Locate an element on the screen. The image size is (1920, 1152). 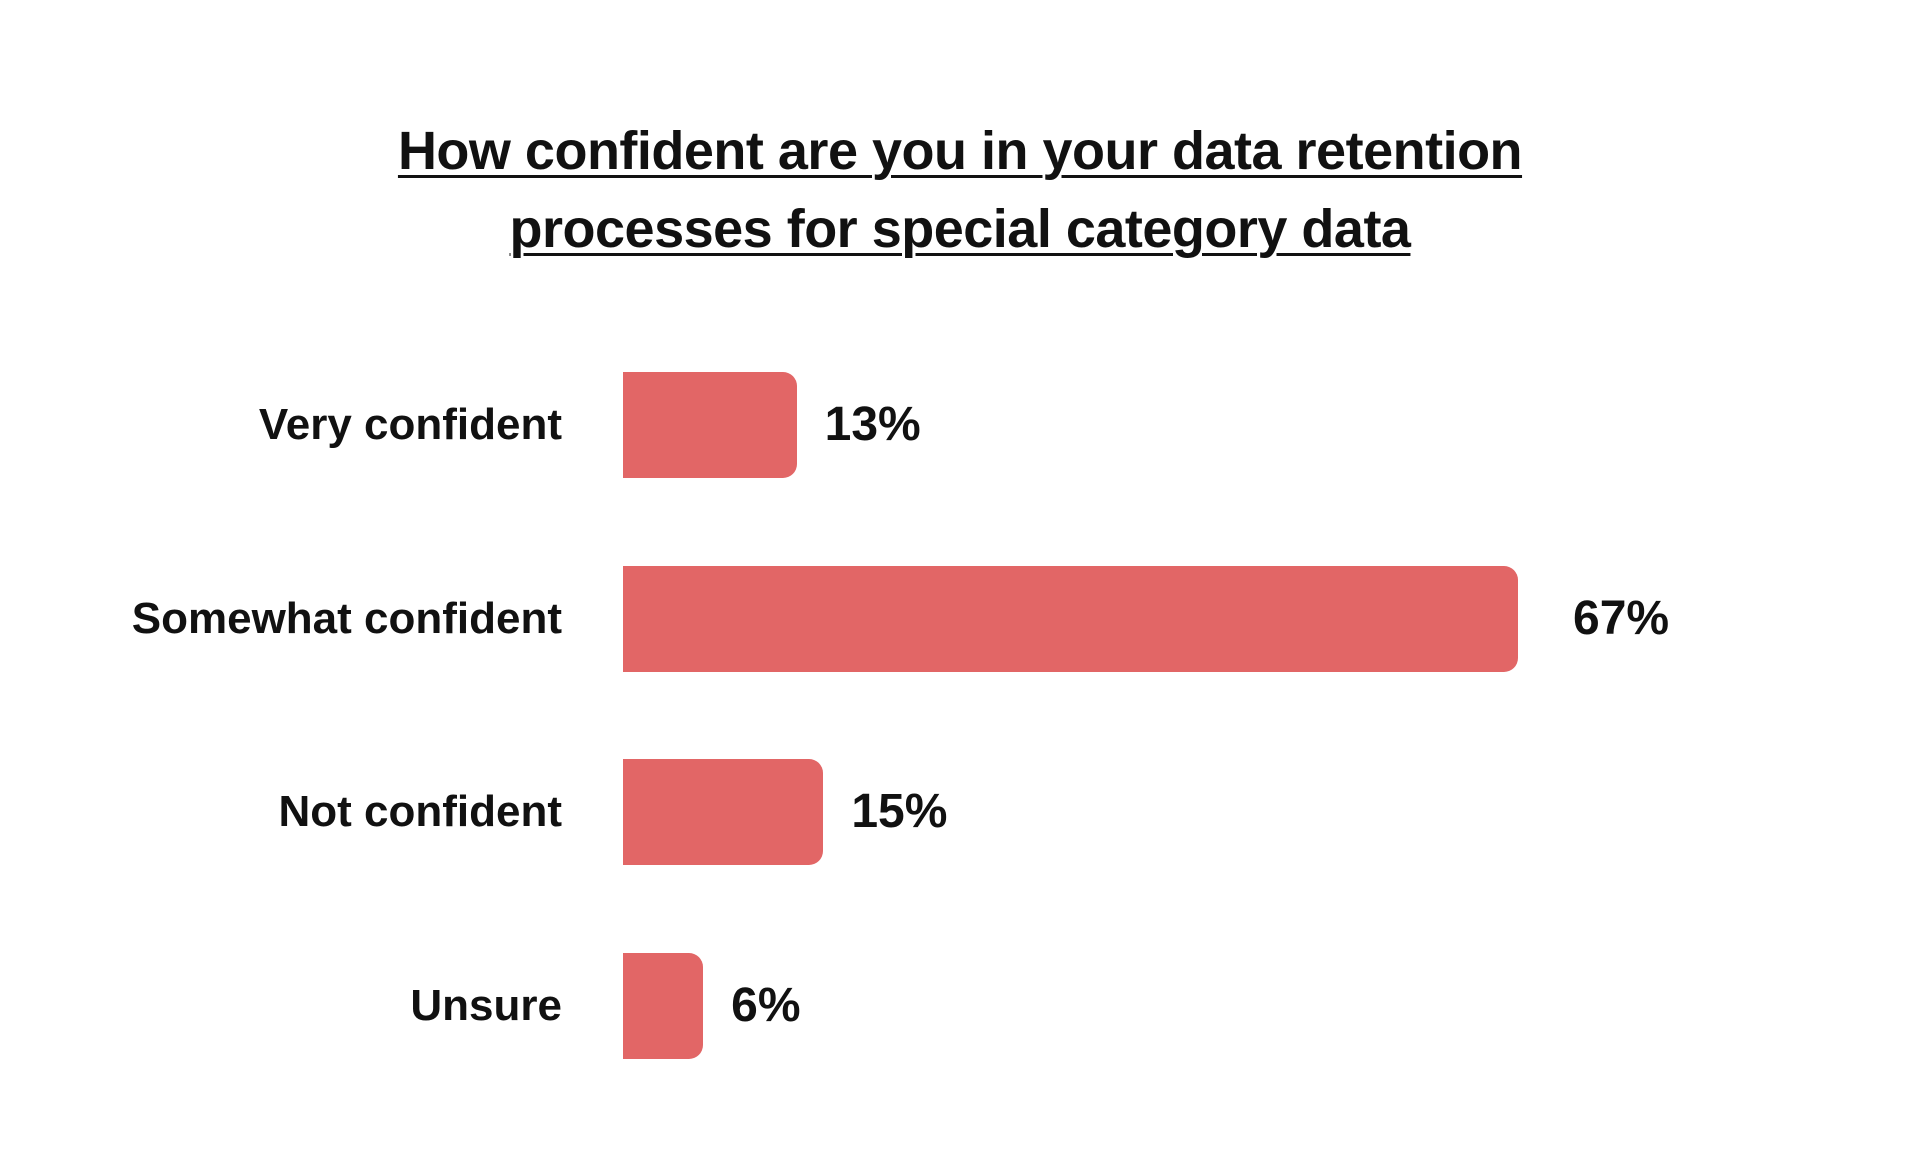
category-label: Somewhat confident is located at coordinates (346, 618).